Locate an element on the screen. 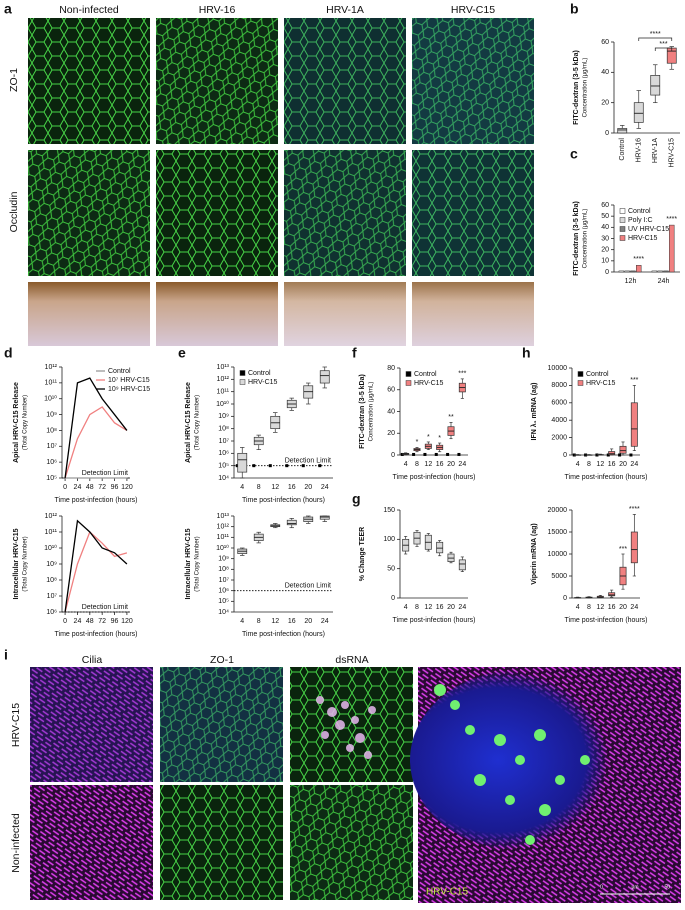 This screenshot has width=685, height=910. significance: **** is located at coordinates (638, 259).